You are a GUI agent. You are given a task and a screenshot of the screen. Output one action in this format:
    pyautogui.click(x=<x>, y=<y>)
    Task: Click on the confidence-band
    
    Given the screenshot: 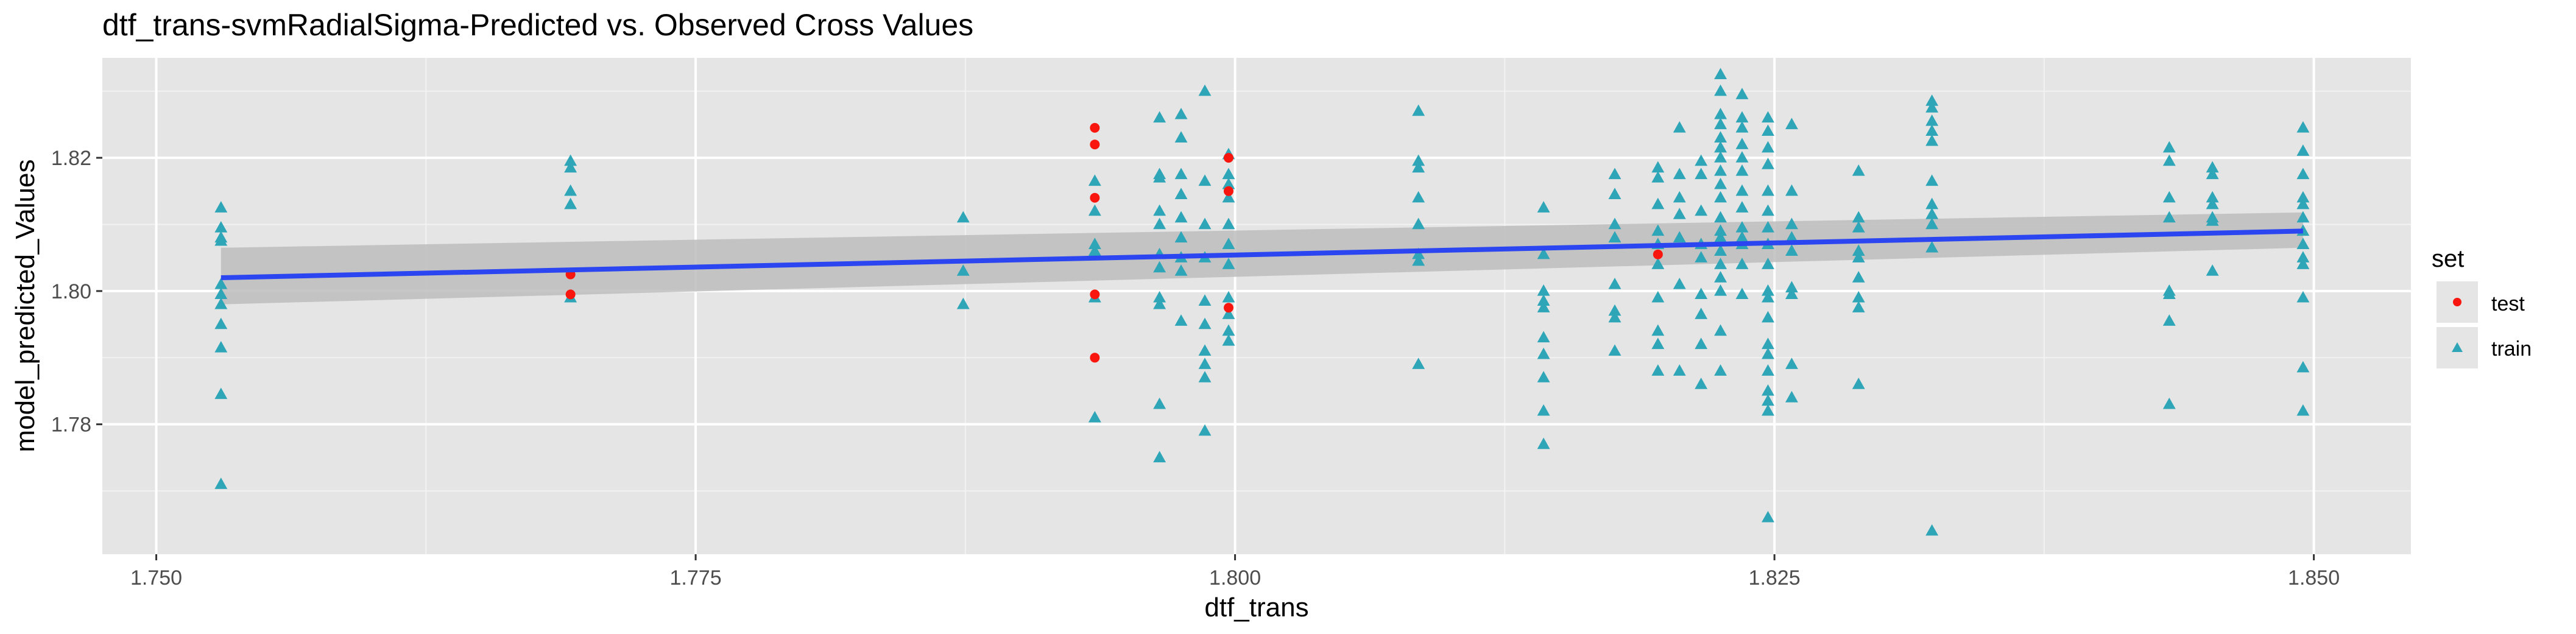 What is the action you would take?
    pyautogui.click(x=1262, y=258)
    